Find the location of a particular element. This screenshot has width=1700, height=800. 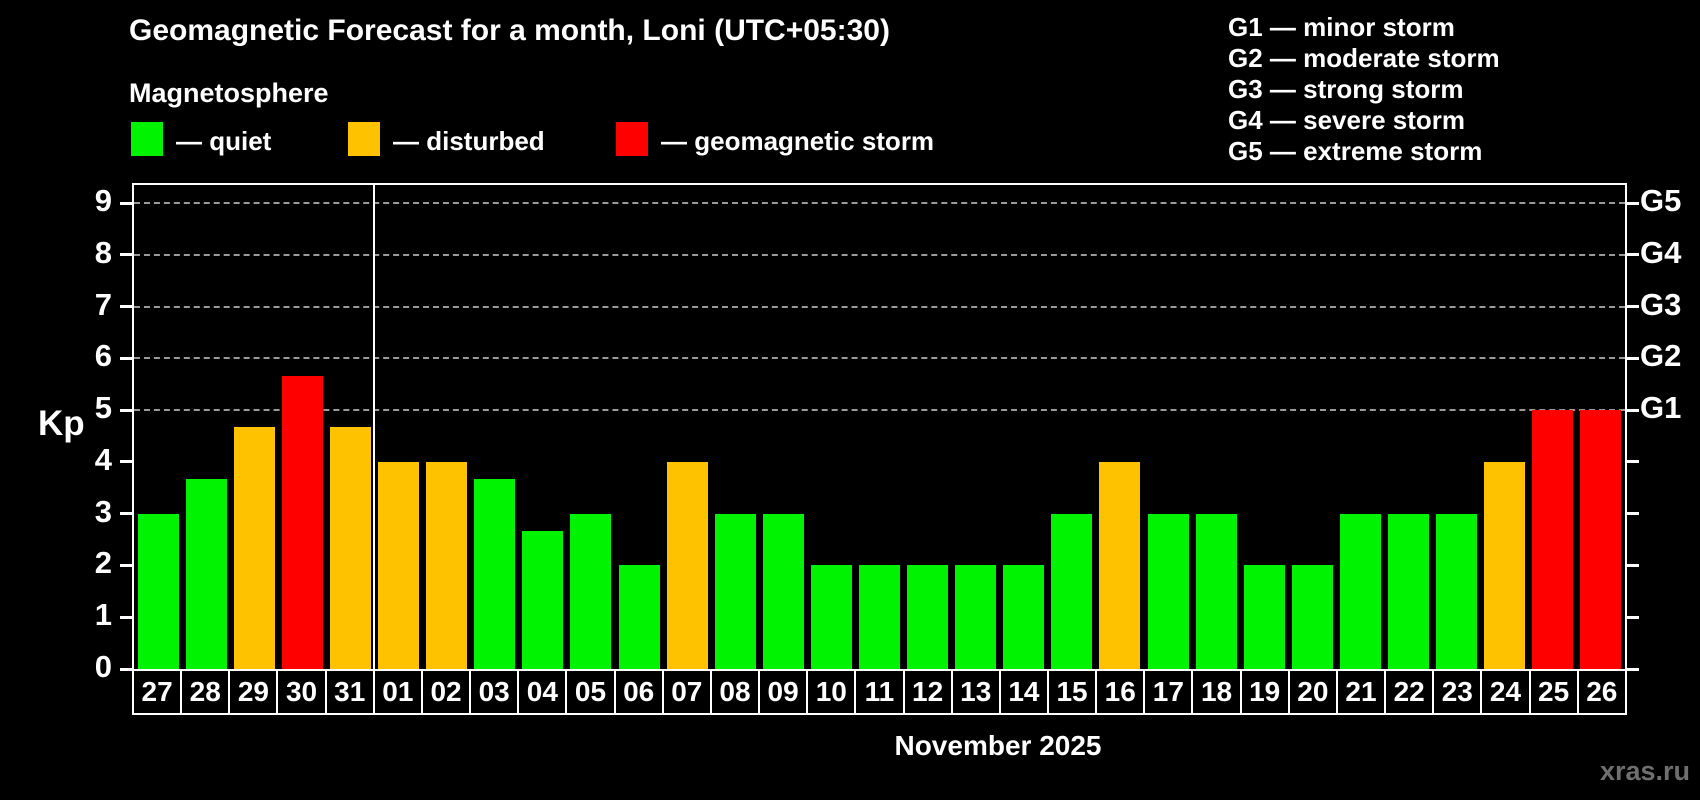

date-cell-14: 14 is located at coordinates (1023, 692).